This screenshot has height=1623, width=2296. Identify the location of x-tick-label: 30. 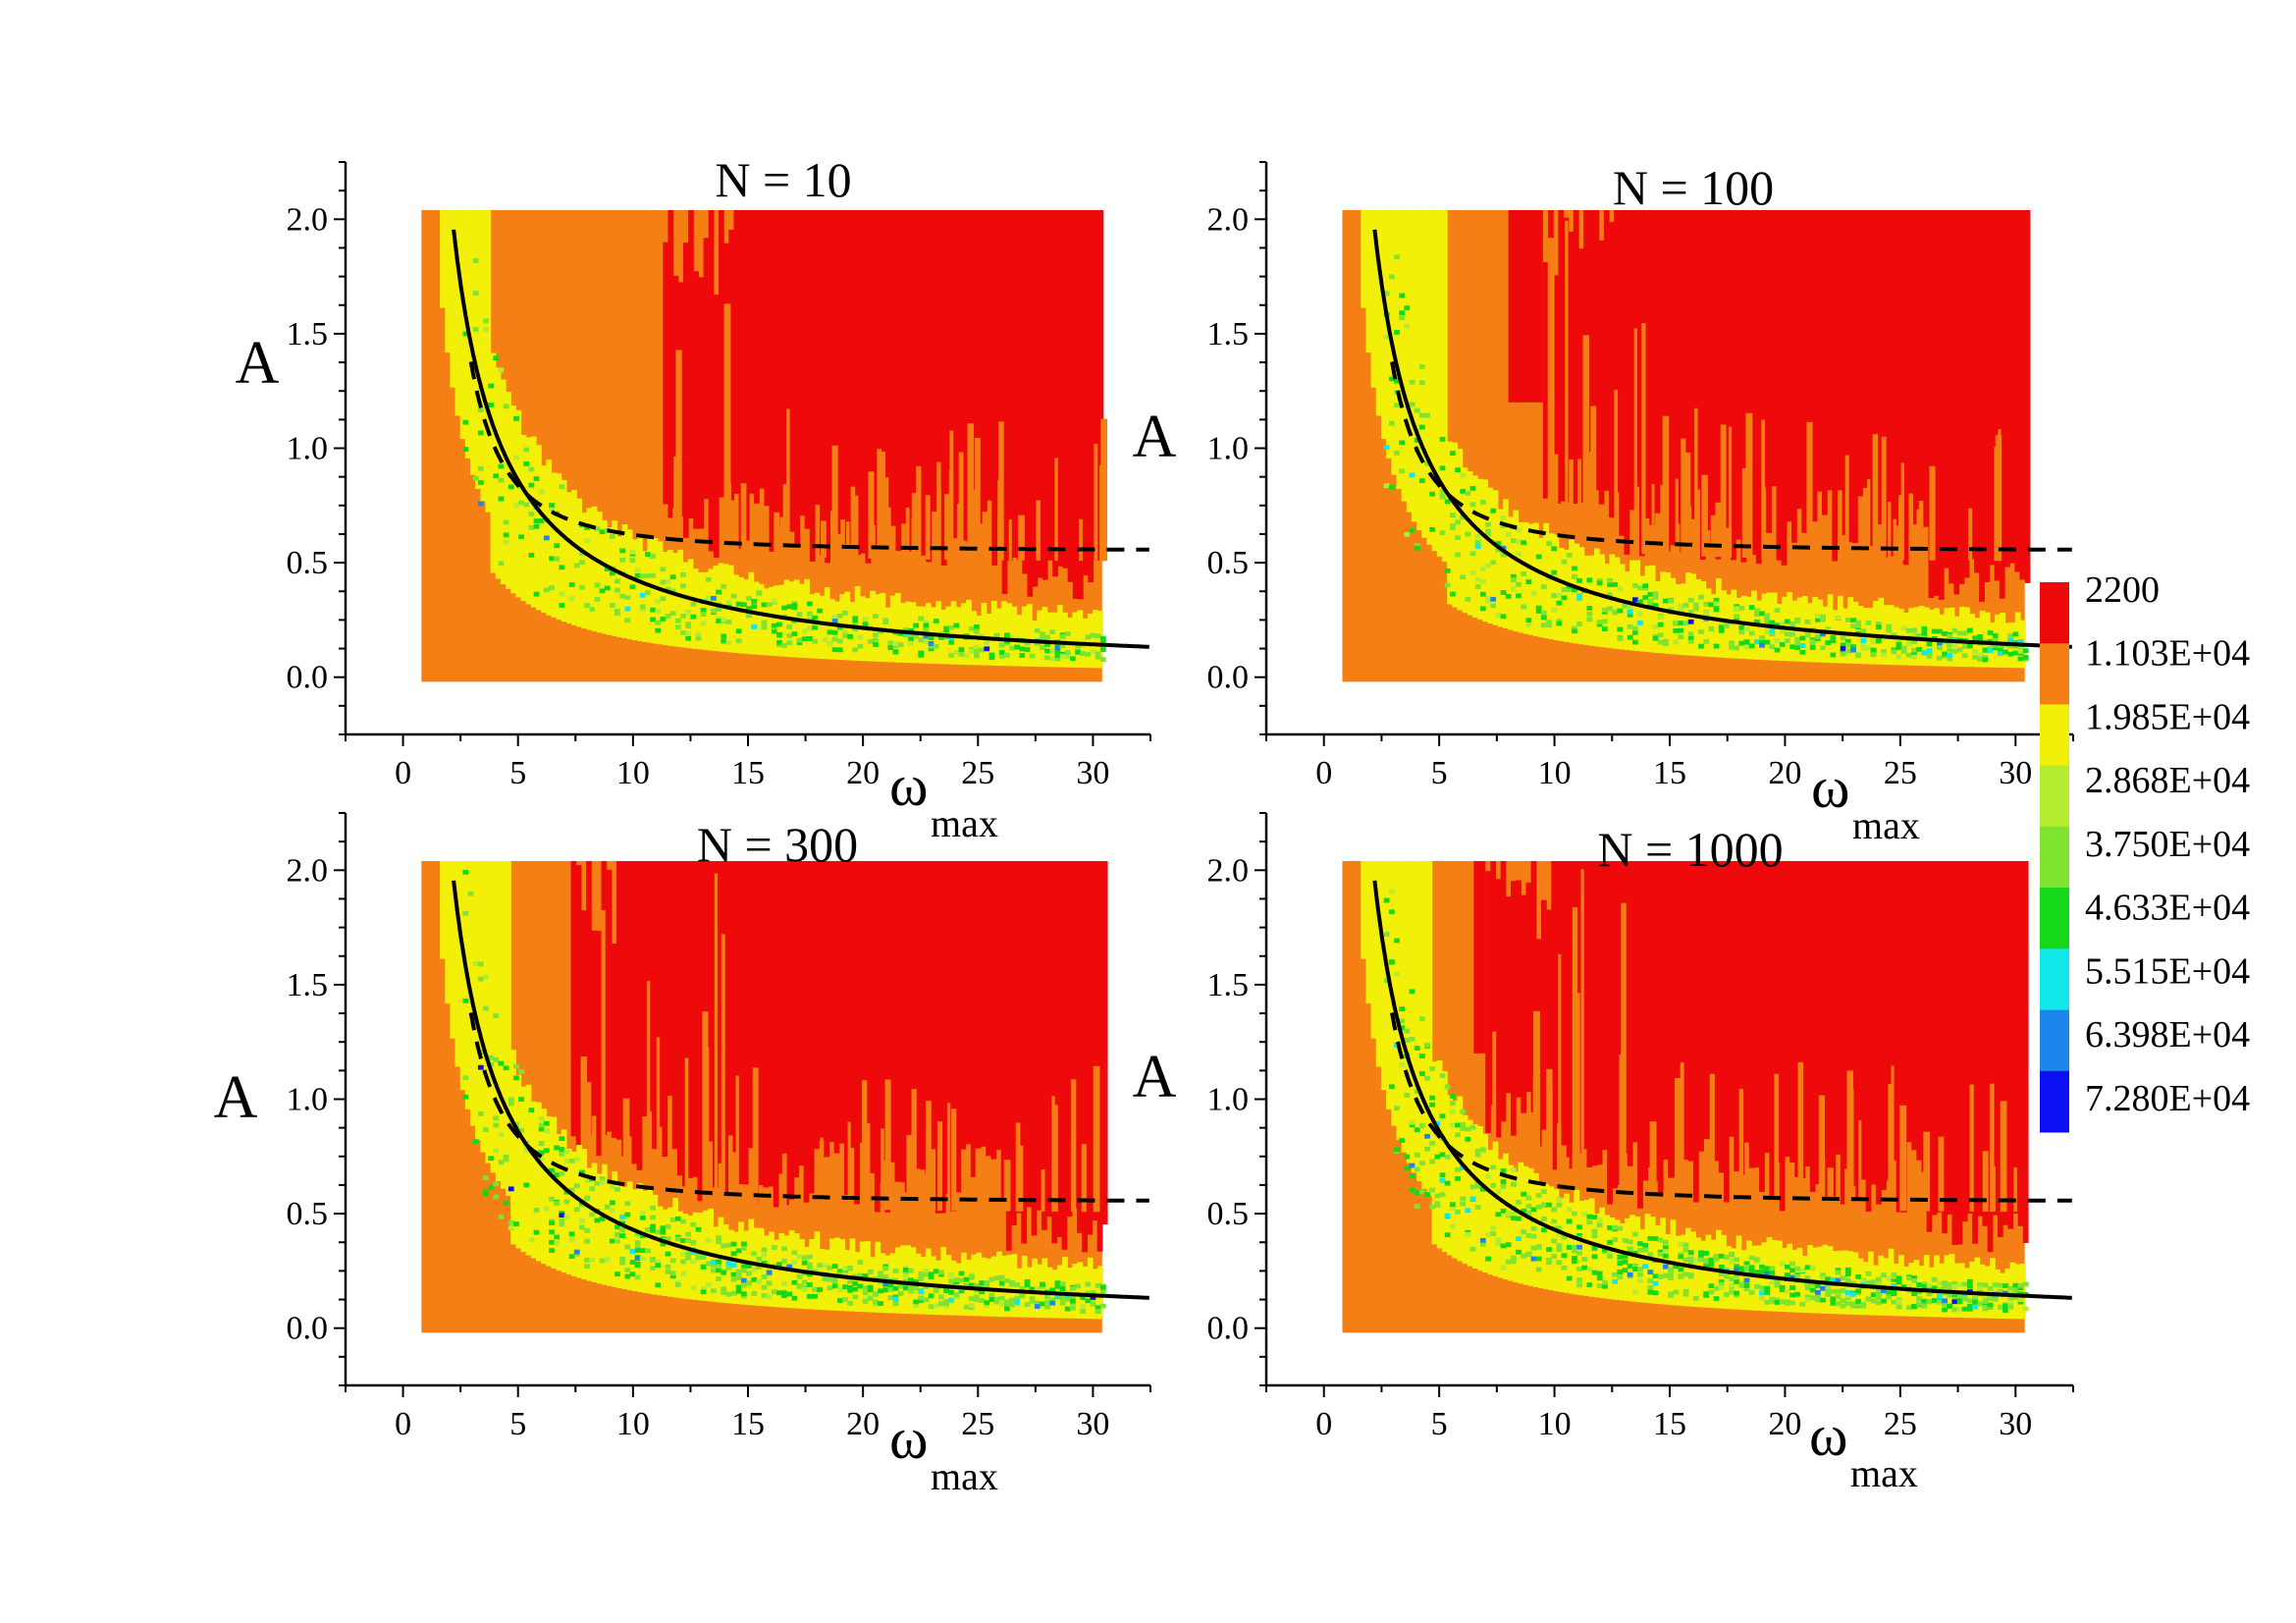
(1092, 773).